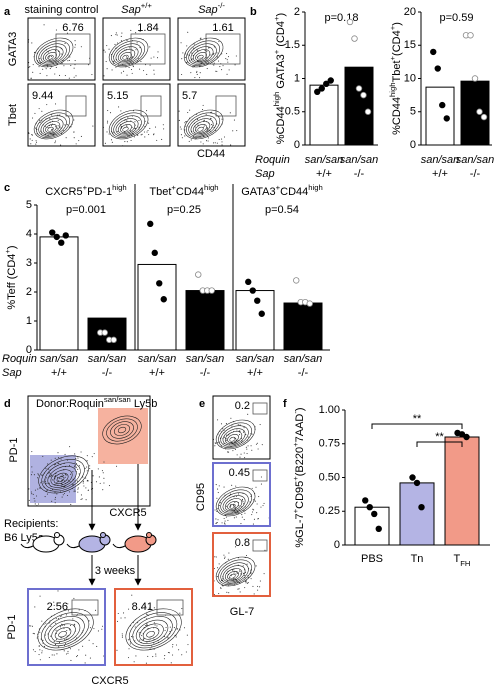 The image size is (496, 689). What do you see at coordinates (439, 444) in the screenshot?
I see `significance-bracket` at bounding box center [439, 444].